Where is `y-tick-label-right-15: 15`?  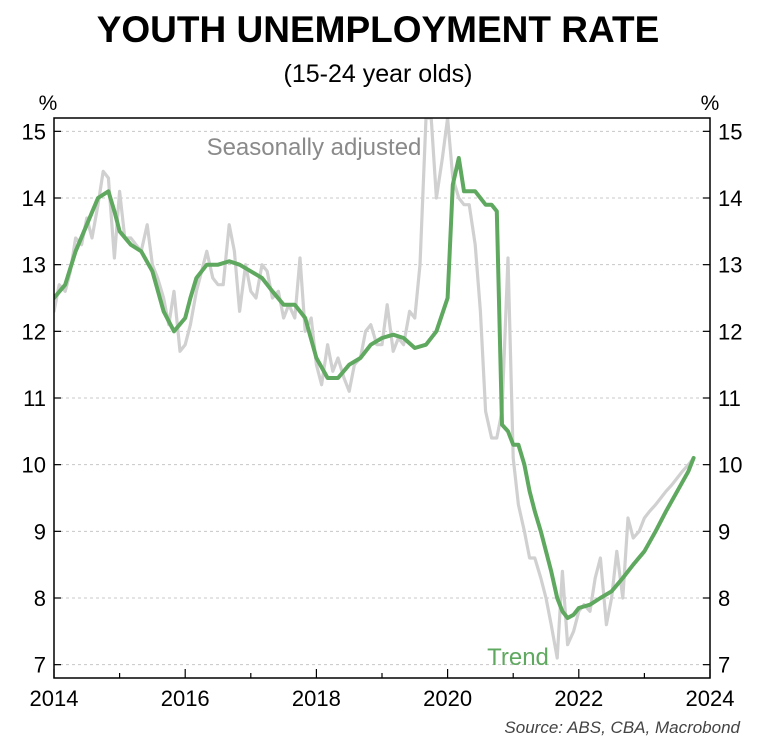
y-tick-label-right-15: 15 is located at coordinates (730, 131).